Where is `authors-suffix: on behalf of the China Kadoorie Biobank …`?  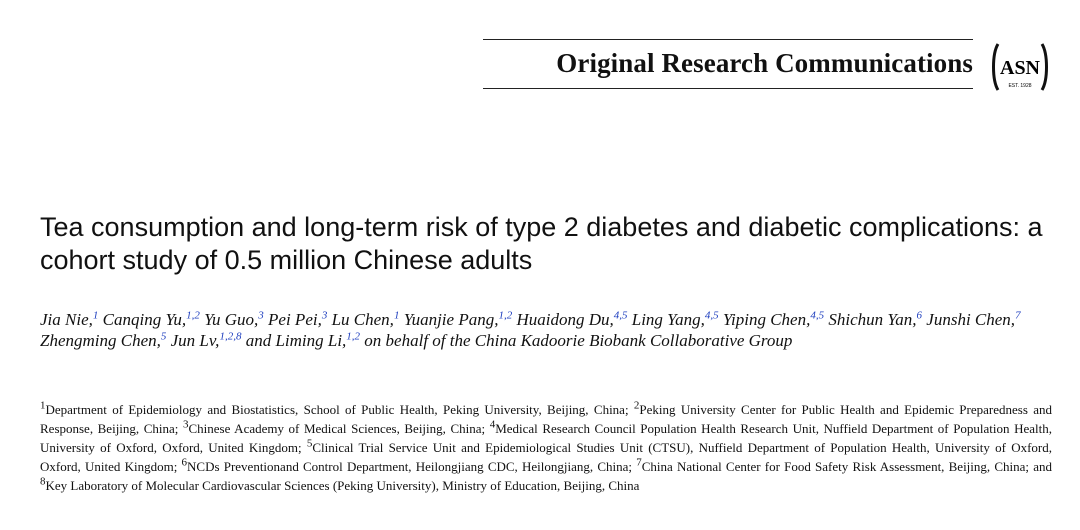 authors-suffix: on behalf of the China Kadoorie Biobank … is located at coordinates (578, 340).